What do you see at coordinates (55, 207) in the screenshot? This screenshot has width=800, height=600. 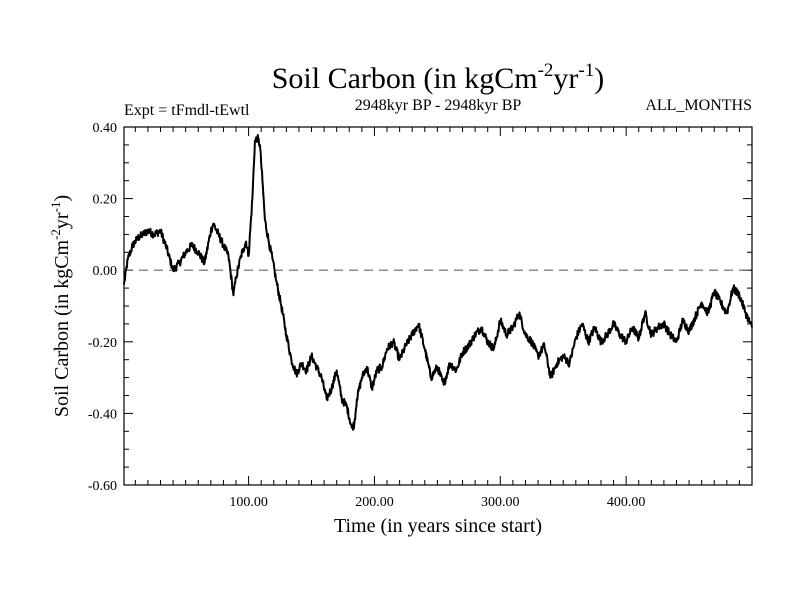 I see `y-axis-label-sup2: -1` at bounding box center [55, 207].